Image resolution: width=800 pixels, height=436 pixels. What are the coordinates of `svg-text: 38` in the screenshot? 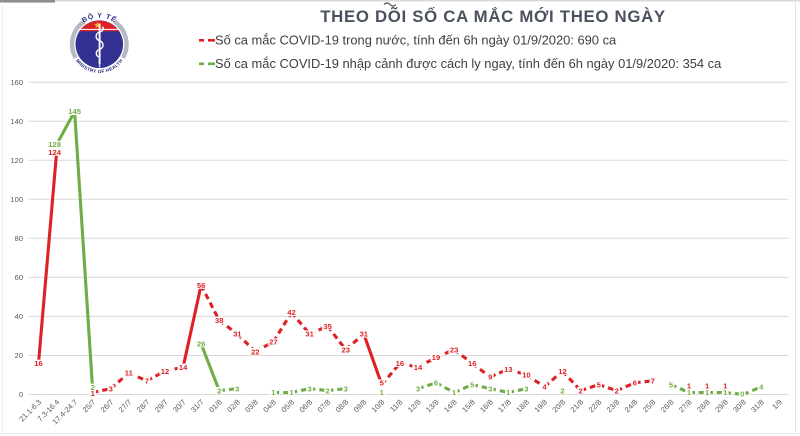 It's located at (219, 320).